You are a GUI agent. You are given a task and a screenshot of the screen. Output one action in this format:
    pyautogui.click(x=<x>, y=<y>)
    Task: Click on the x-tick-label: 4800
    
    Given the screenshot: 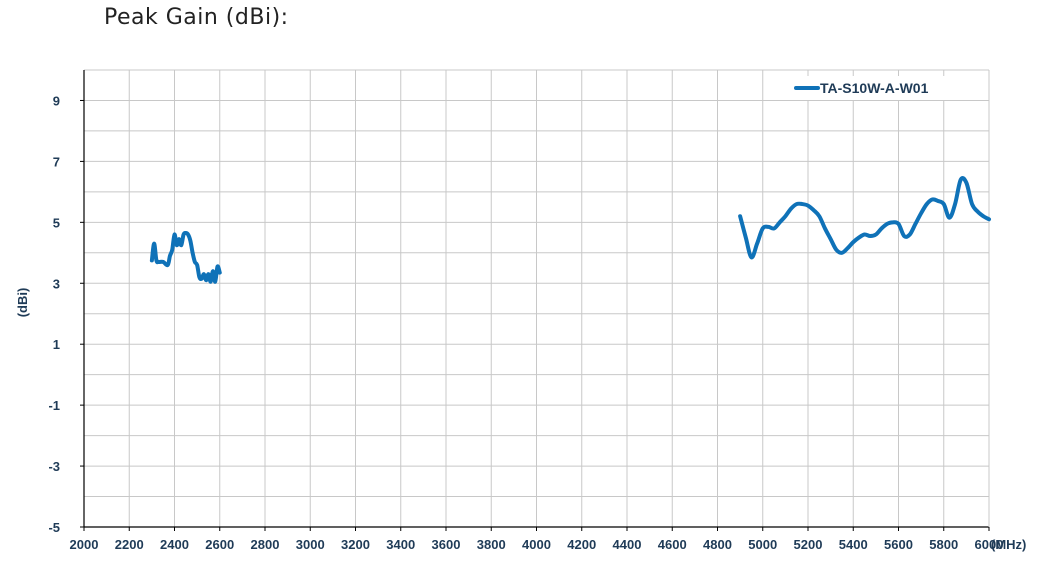 What is the action you would take?
    pyautogui.click(x=717, y=544)
    